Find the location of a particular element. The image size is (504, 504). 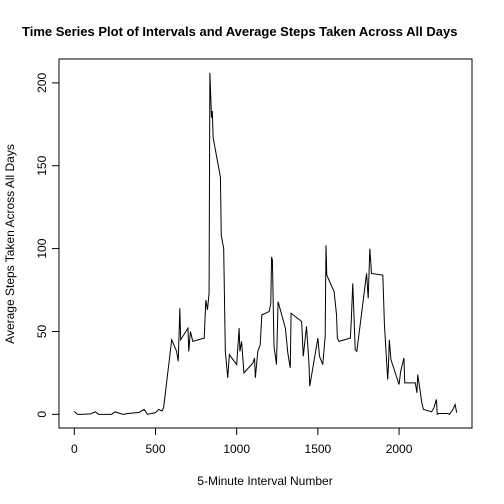

y-tick-label: 150 is located at coordinates (42, 165).